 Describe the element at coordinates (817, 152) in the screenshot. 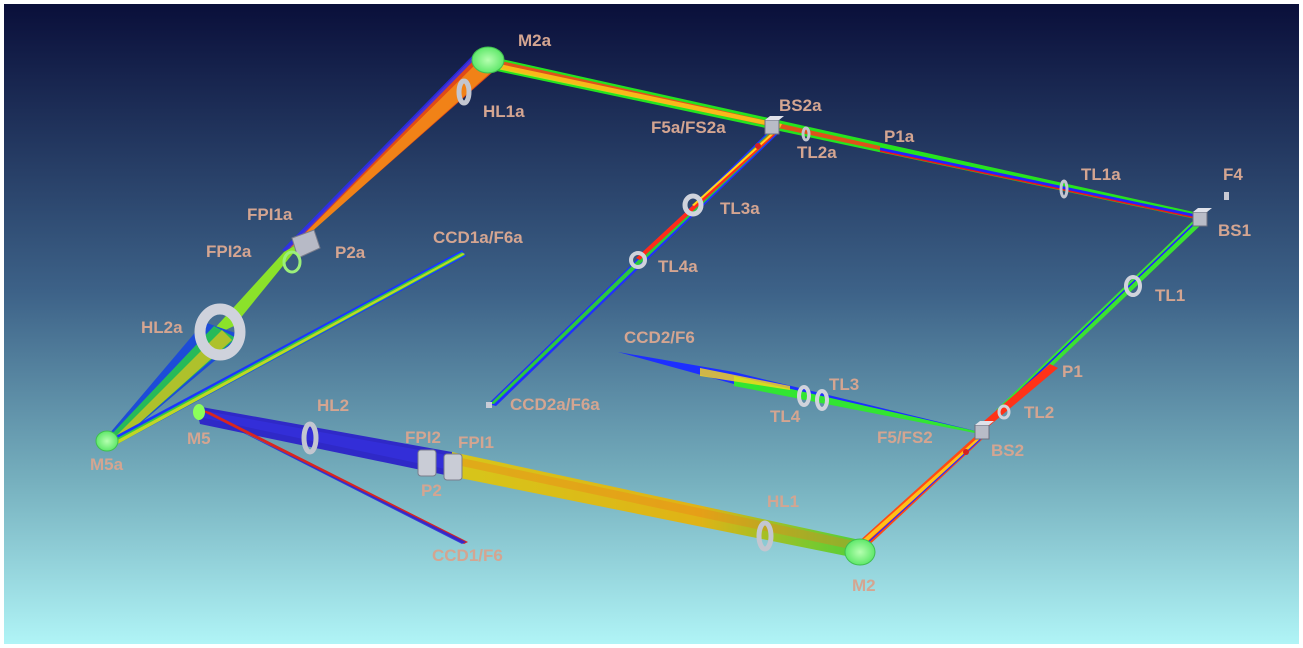

I see `label-tl2a: TL2a` at that location.